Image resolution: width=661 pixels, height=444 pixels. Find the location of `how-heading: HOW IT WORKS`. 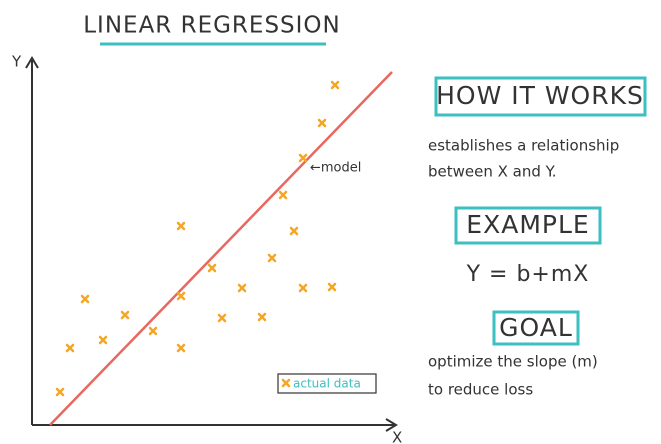

how-heading: HOW IT WORKS is located at coordinates (540, 95).